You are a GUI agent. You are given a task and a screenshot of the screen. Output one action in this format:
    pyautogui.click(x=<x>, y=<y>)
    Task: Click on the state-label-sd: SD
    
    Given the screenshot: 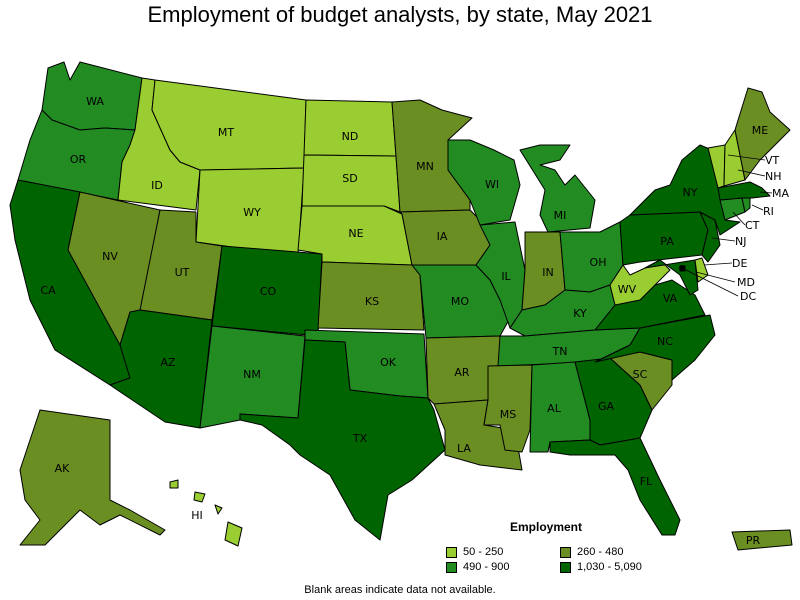 What is the action you would take?
    pyautogui.click(x=349, y=178)
    